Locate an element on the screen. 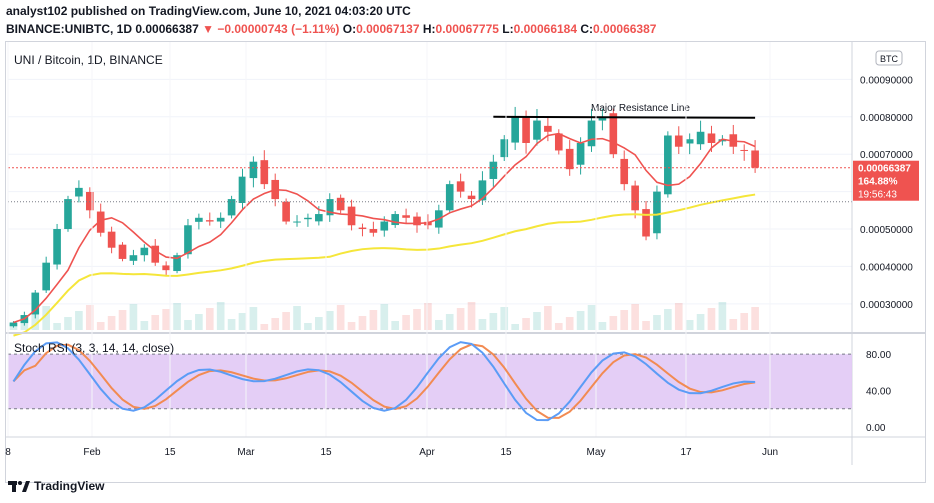  stoch-rsi-band is located at coordinates (430, 381).